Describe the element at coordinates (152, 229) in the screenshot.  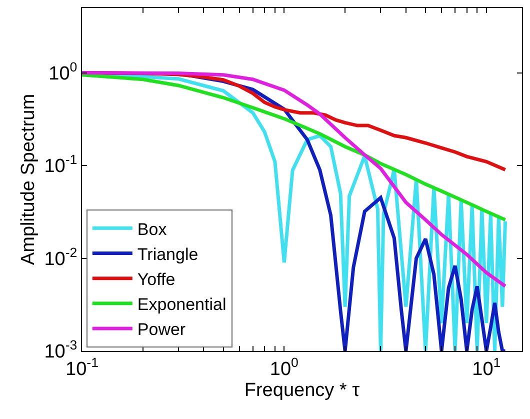
I see `legend-label: Box` at that location.